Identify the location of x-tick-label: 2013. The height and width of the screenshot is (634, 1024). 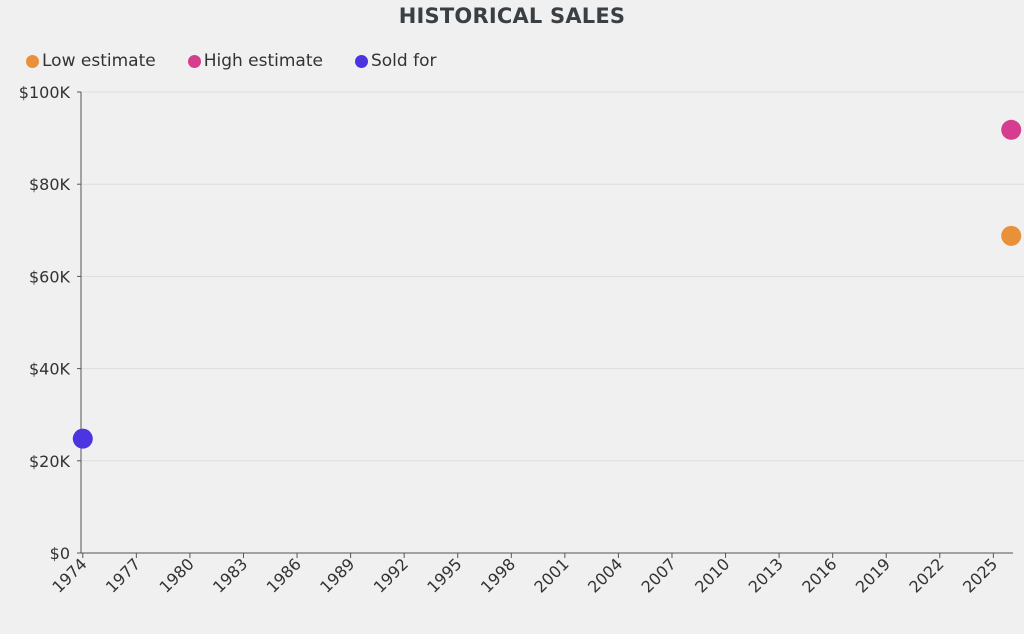
(766, 575).